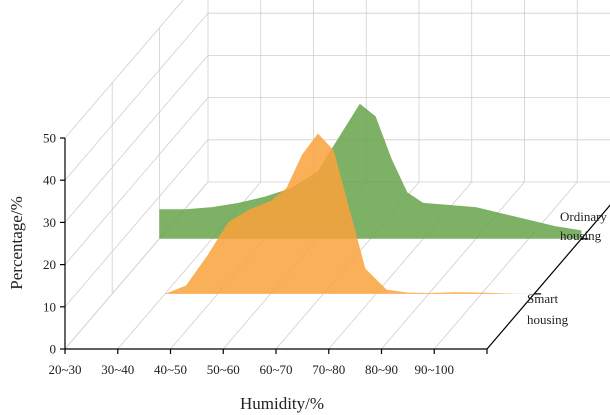 This screenshot has height=415, width=610. Describe the element at coordinates (49, 306) in the screenshot. I see `y-tick-label: 10` at that location.